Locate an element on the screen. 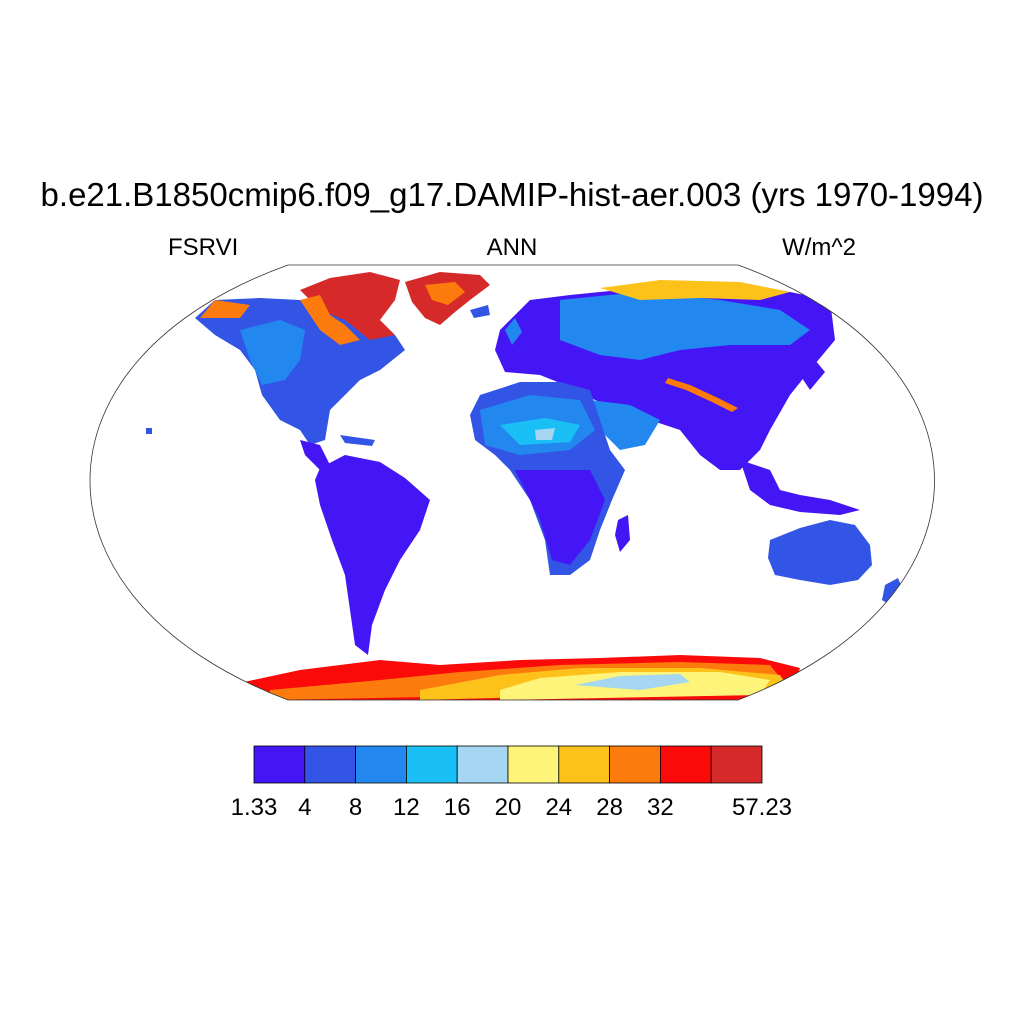 Image resolution: width=1024 pixels, height=1024 pixels. north-america-west is located at coordinates (272, 352).